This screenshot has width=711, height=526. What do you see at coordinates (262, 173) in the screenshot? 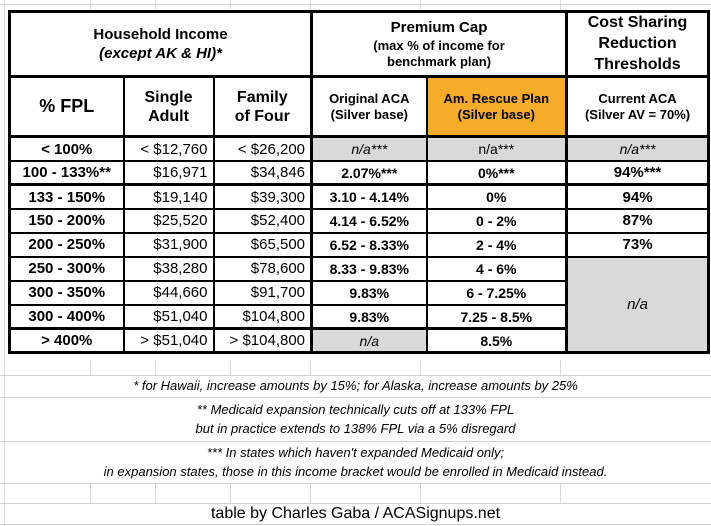
I see `family-income-cell: $34,846` at bounding box center [262, 173].